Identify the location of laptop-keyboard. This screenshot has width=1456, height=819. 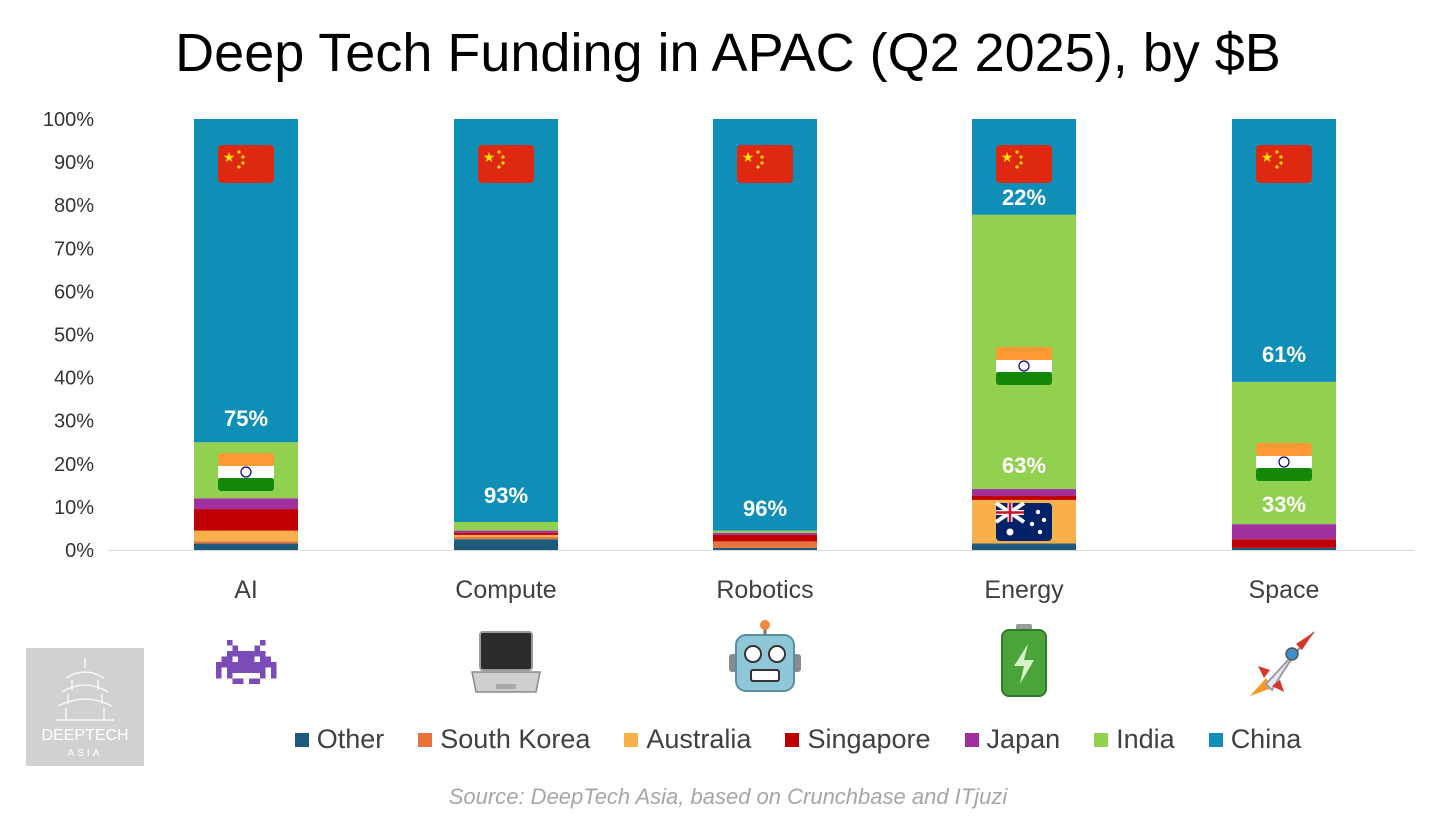
(506, 682).